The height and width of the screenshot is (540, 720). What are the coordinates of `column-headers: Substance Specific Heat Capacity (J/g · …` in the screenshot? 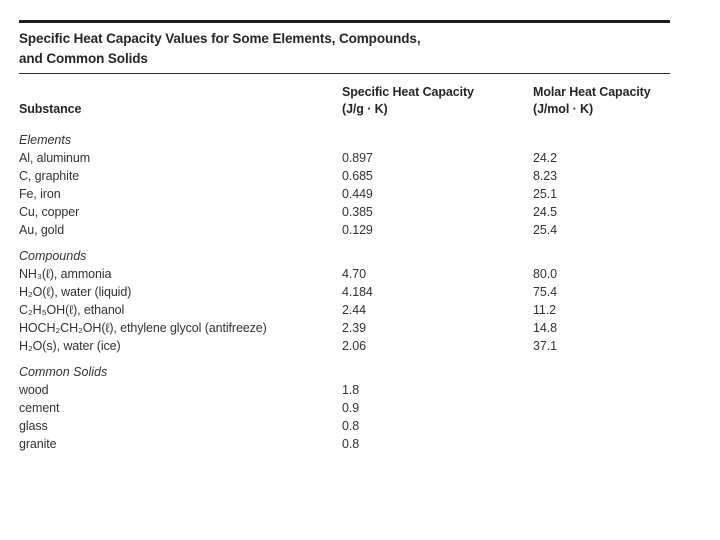 It's located at (344, 101).